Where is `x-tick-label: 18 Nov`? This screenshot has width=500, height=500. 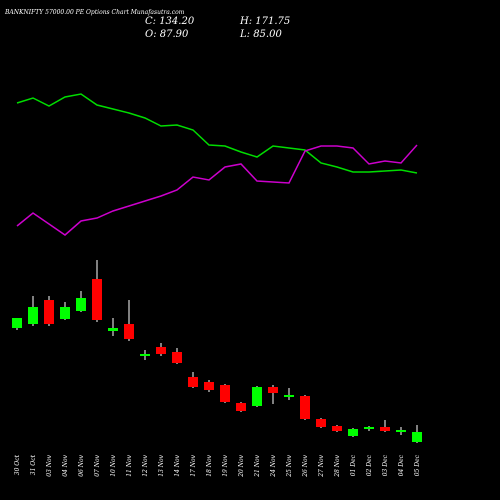 x-tick-label: 18 Nov is located at coordinates (209, 465).